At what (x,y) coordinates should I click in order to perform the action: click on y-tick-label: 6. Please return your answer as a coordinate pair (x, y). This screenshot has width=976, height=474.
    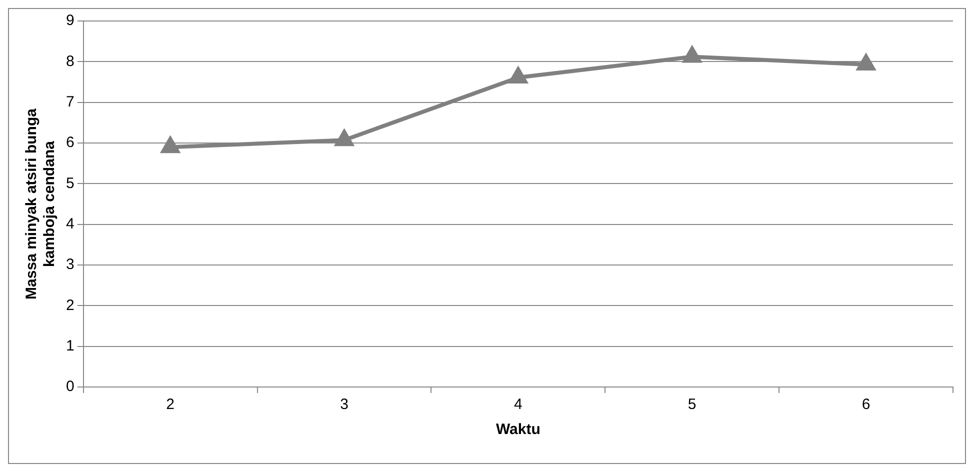
    Looking at the image, I should click on (70, 143).